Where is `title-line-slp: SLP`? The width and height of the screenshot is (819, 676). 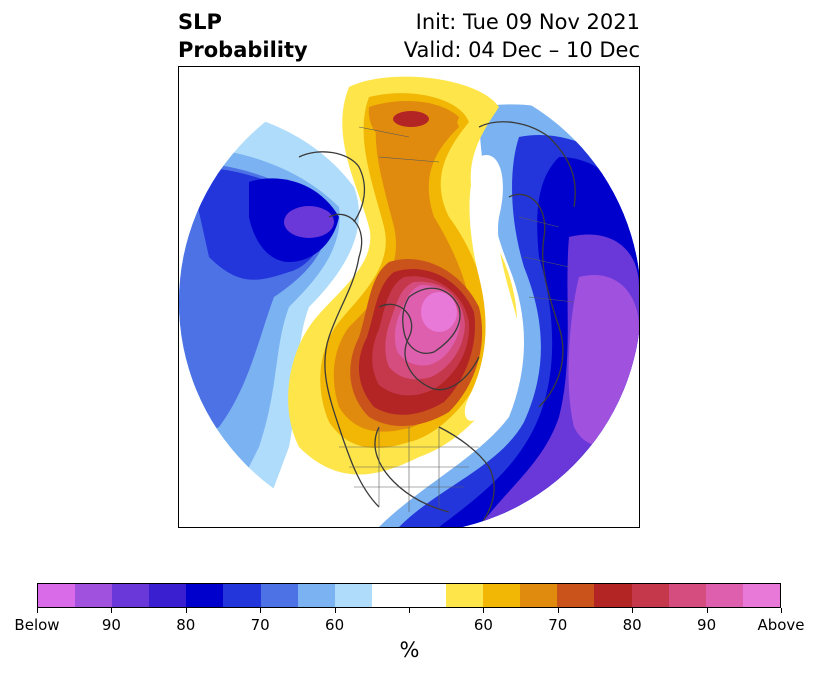 title-line-slp: SLP is located at coordinates (200, 22).